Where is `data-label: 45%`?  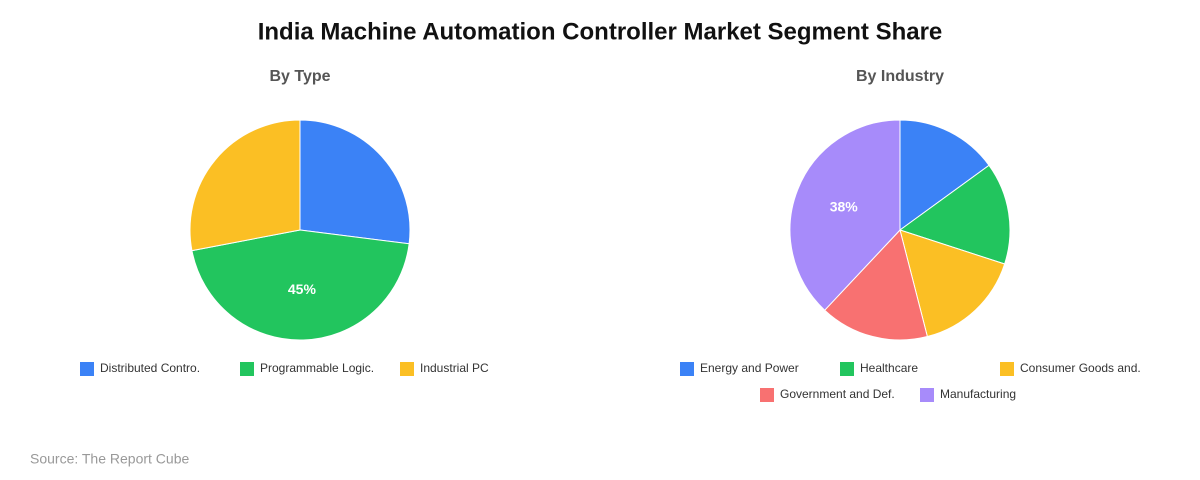
data-label: 45% is located at coordinates (302, 289).